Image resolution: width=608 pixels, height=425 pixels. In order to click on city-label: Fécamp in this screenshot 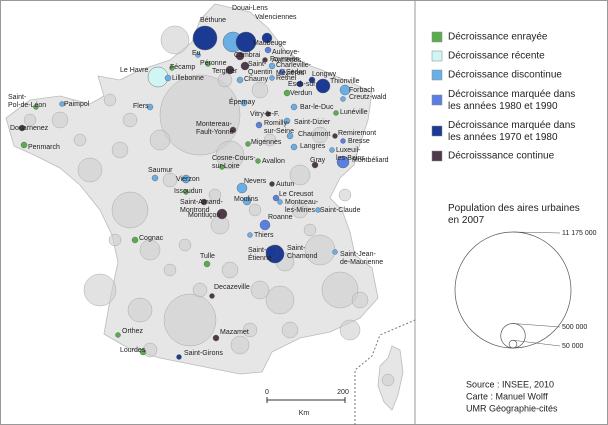, I will do `click(182, 67)`.